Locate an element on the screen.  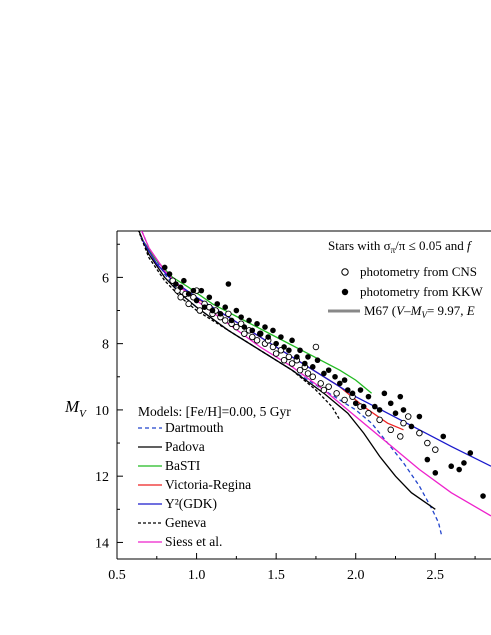
models-legend-label: Y²(GDK) is located at coordinates (191, 503).